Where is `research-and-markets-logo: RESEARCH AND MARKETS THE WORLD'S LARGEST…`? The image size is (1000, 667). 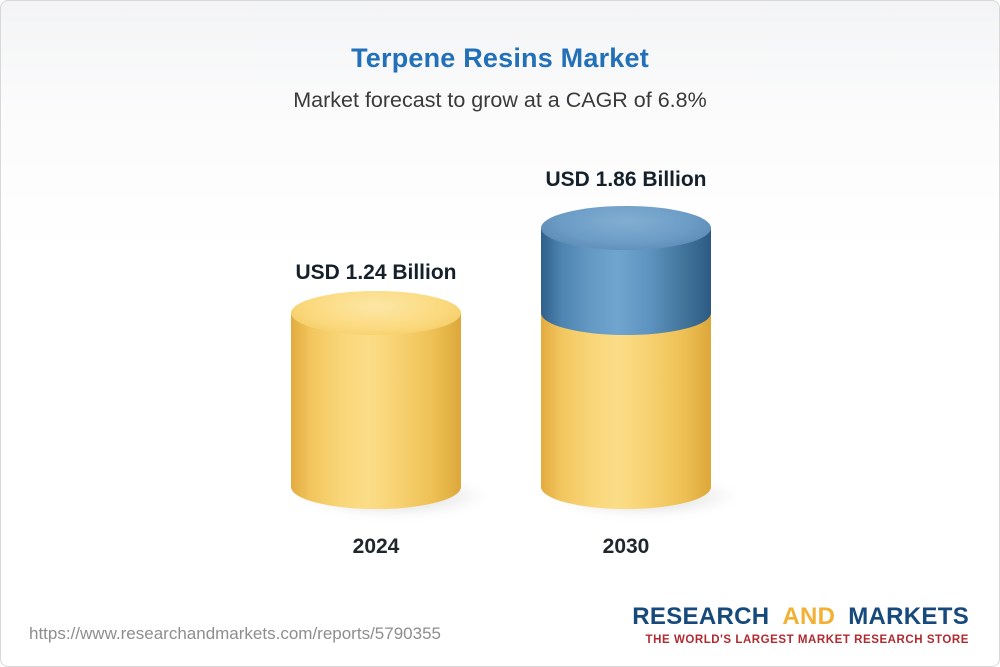 research-and-markets-logo: RESEARCH AND MARKETS THE WORLD'S LARGEST… is located at coordinates (800, 624).